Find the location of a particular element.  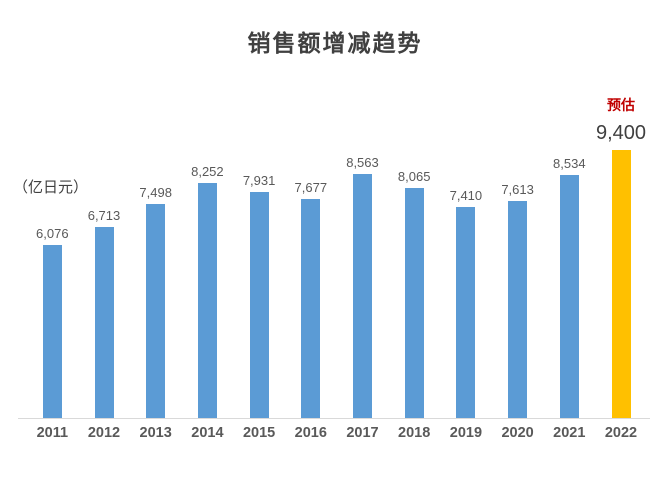

bar-column-2019: 7,410 is located at coordinates (466, 209).